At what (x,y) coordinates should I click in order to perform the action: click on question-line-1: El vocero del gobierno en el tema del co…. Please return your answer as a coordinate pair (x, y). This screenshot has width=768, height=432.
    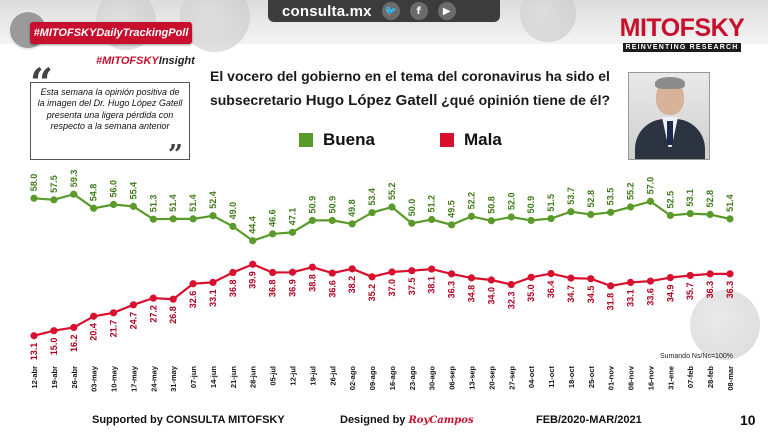
    Looking at the image, I should click on (410, 76).